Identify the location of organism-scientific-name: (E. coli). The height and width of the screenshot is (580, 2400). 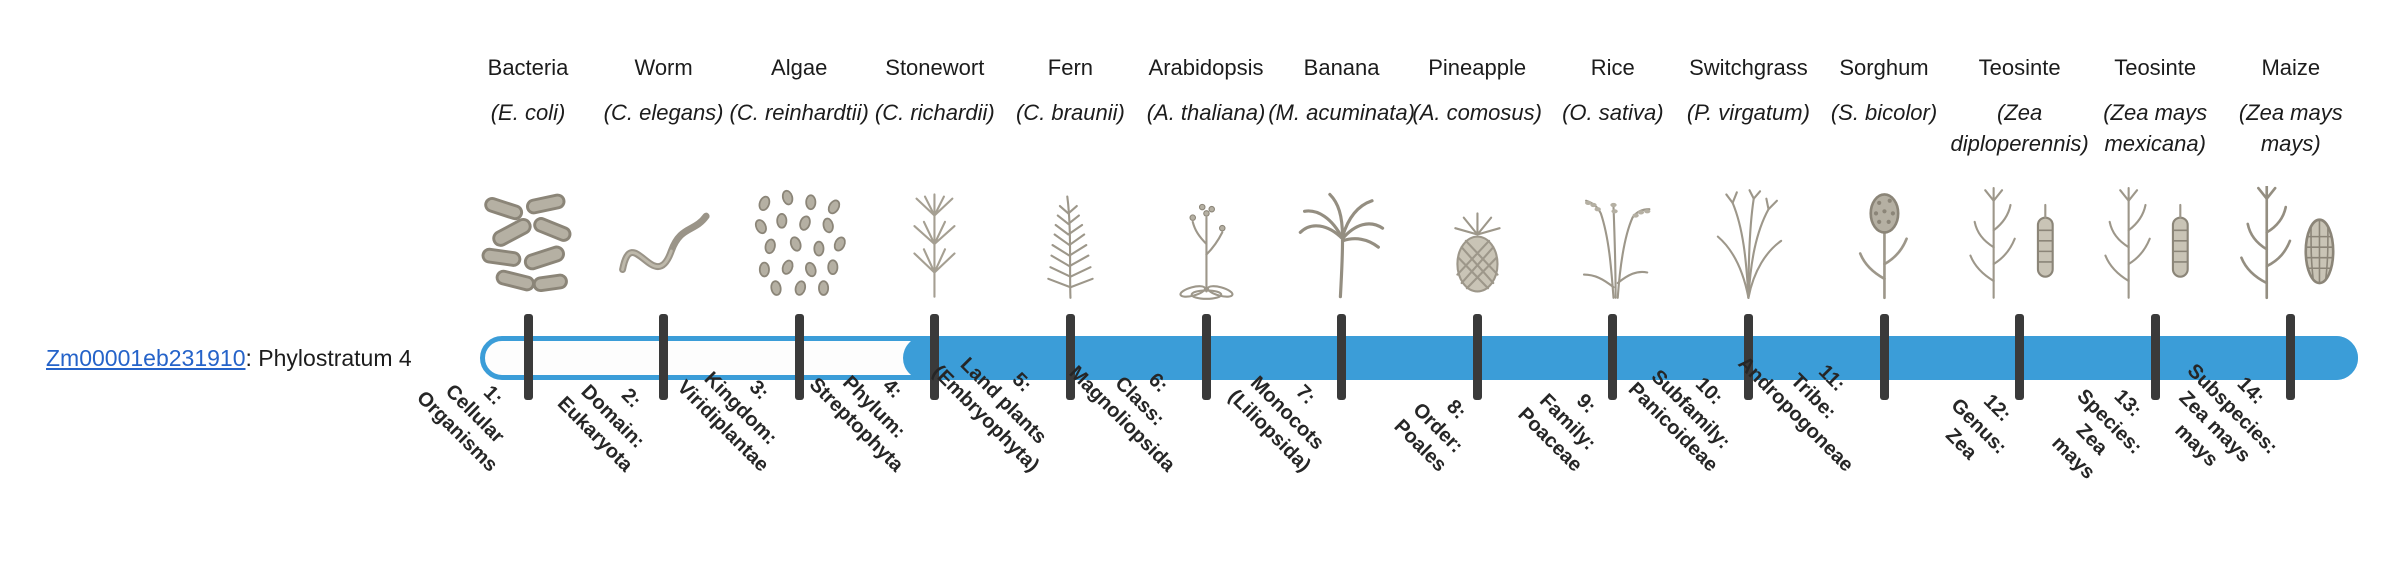
(528, 113).